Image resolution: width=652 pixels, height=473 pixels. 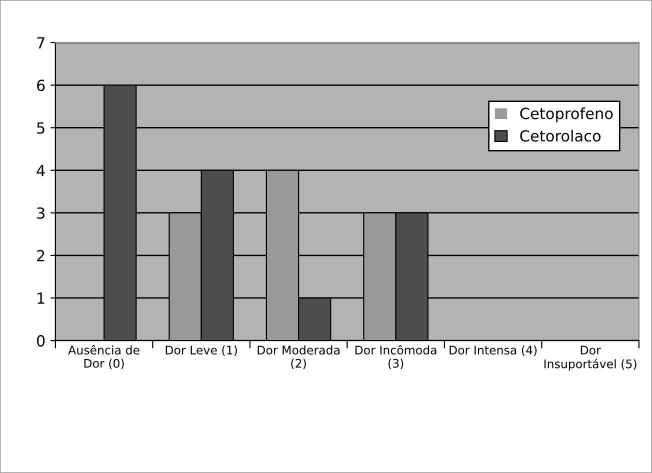 I want to click on y-tick-label: 3, so click(x=40, y=213).